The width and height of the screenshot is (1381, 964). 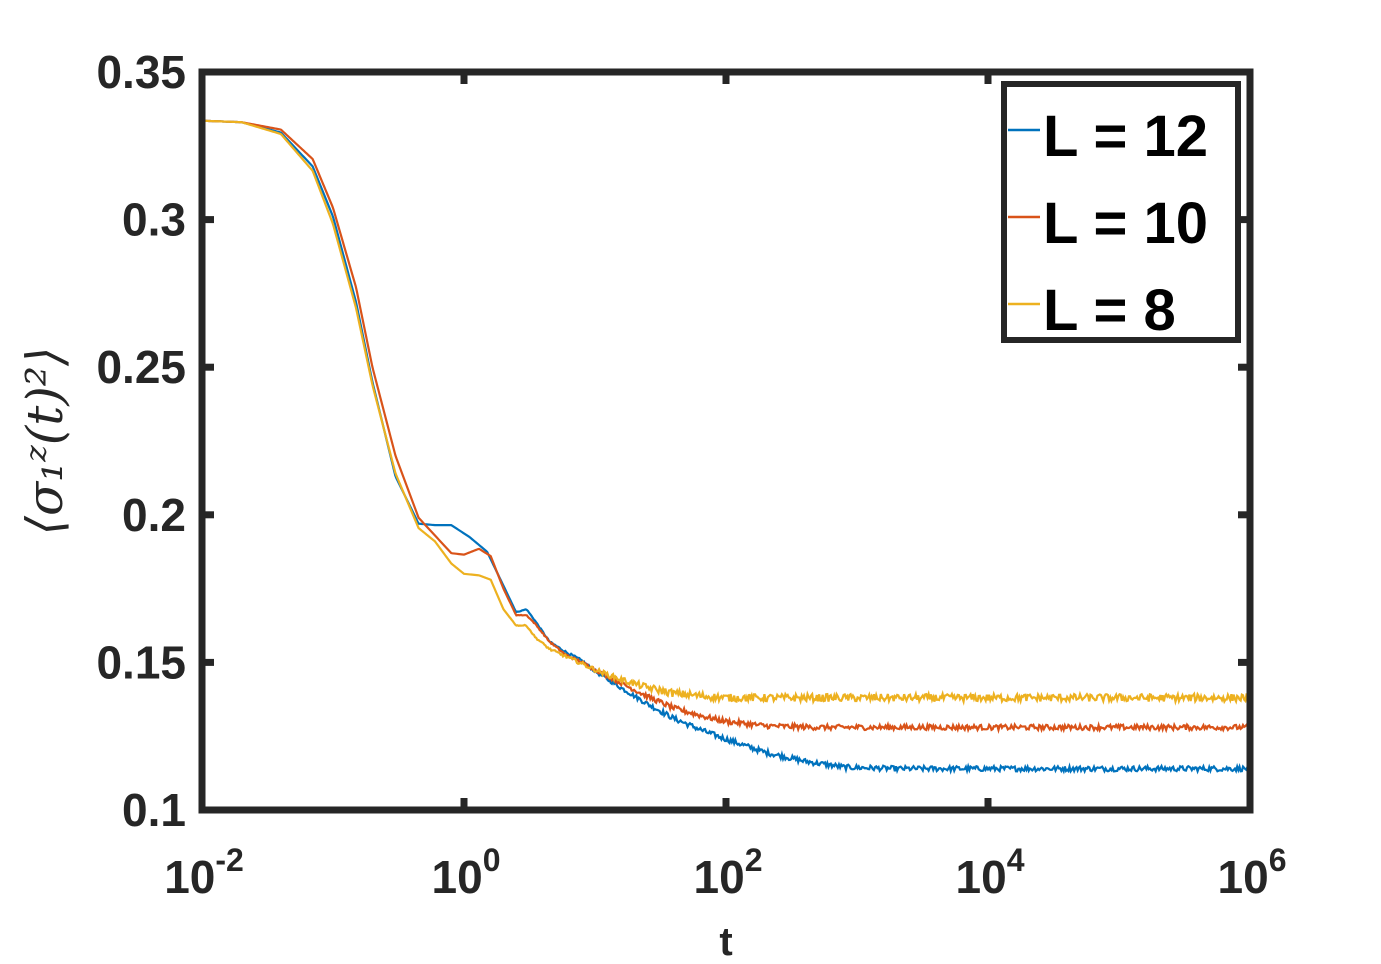 What do you see at coordinates (1125, 136) in the screenshot?
I see `legend-label-1: L = 12` at bounding box center [1125, 136].